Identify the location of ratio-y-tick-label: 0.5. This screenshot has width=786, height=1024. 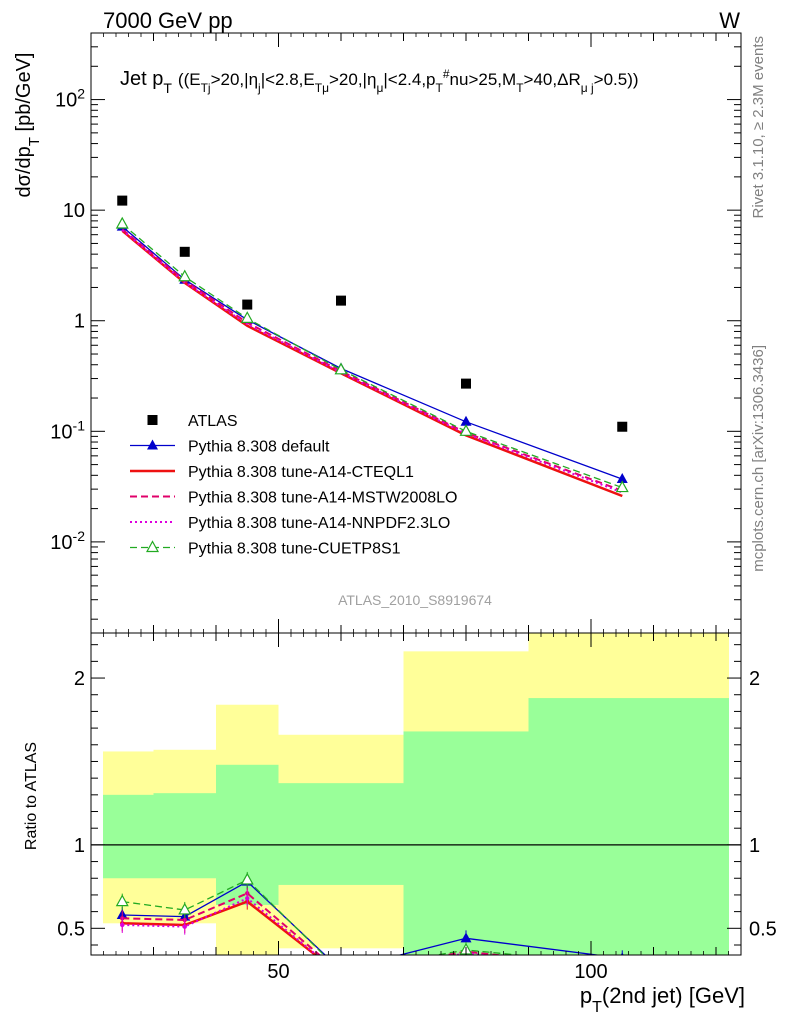
(71, 929).